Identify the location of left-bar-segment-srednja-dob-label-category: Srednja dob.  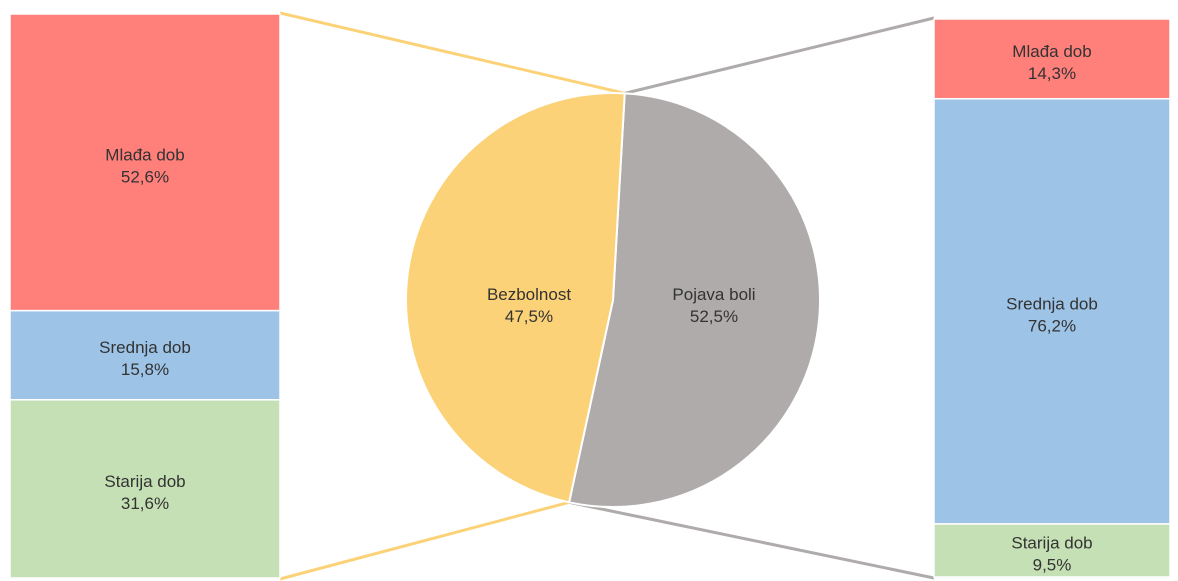
(145, 347).